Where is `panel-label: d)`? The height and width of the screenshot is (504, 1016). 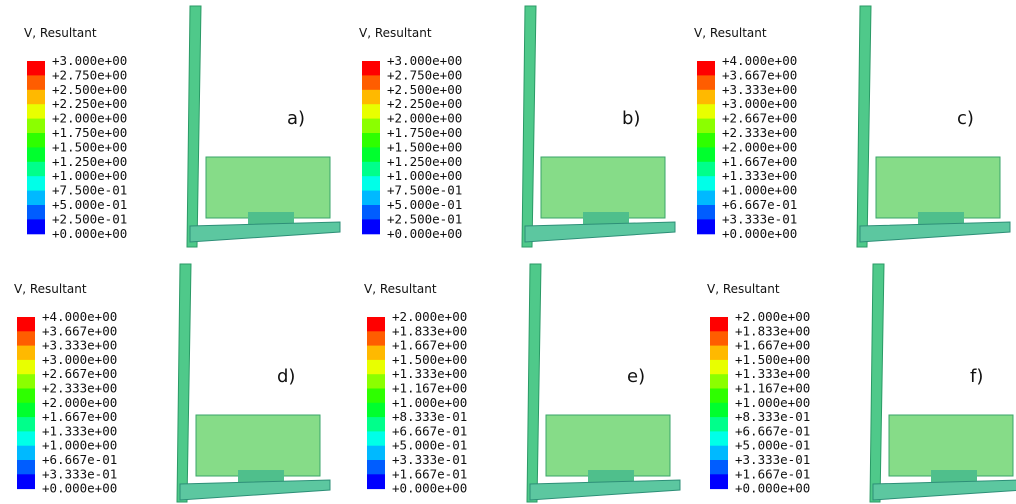
panel-label: d) is located at coordinates (286, 376).